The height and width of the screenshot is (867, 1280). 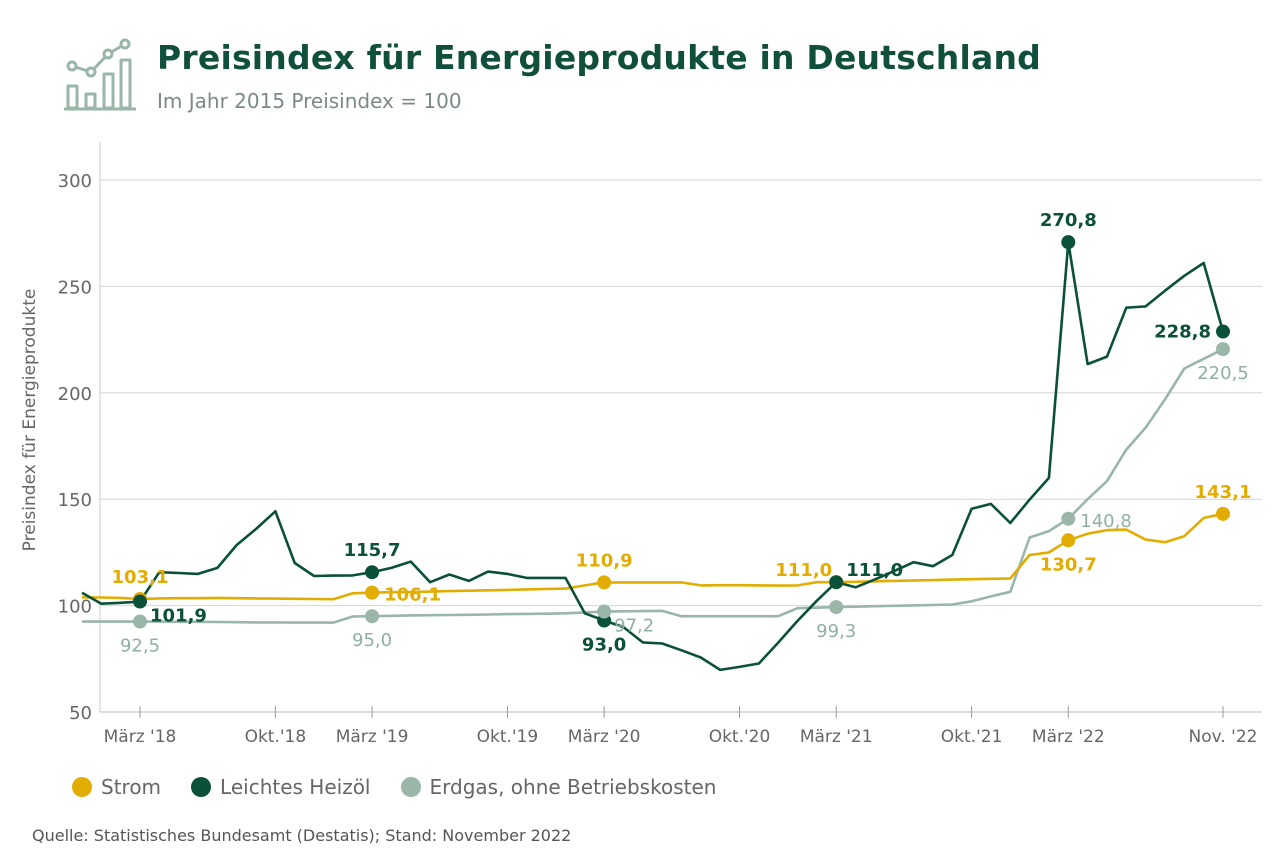 What do you see at coordinates (803, 570) in the screenshot?
I see `data-label-0-38: 111,0` at bounding box center [803, 570].